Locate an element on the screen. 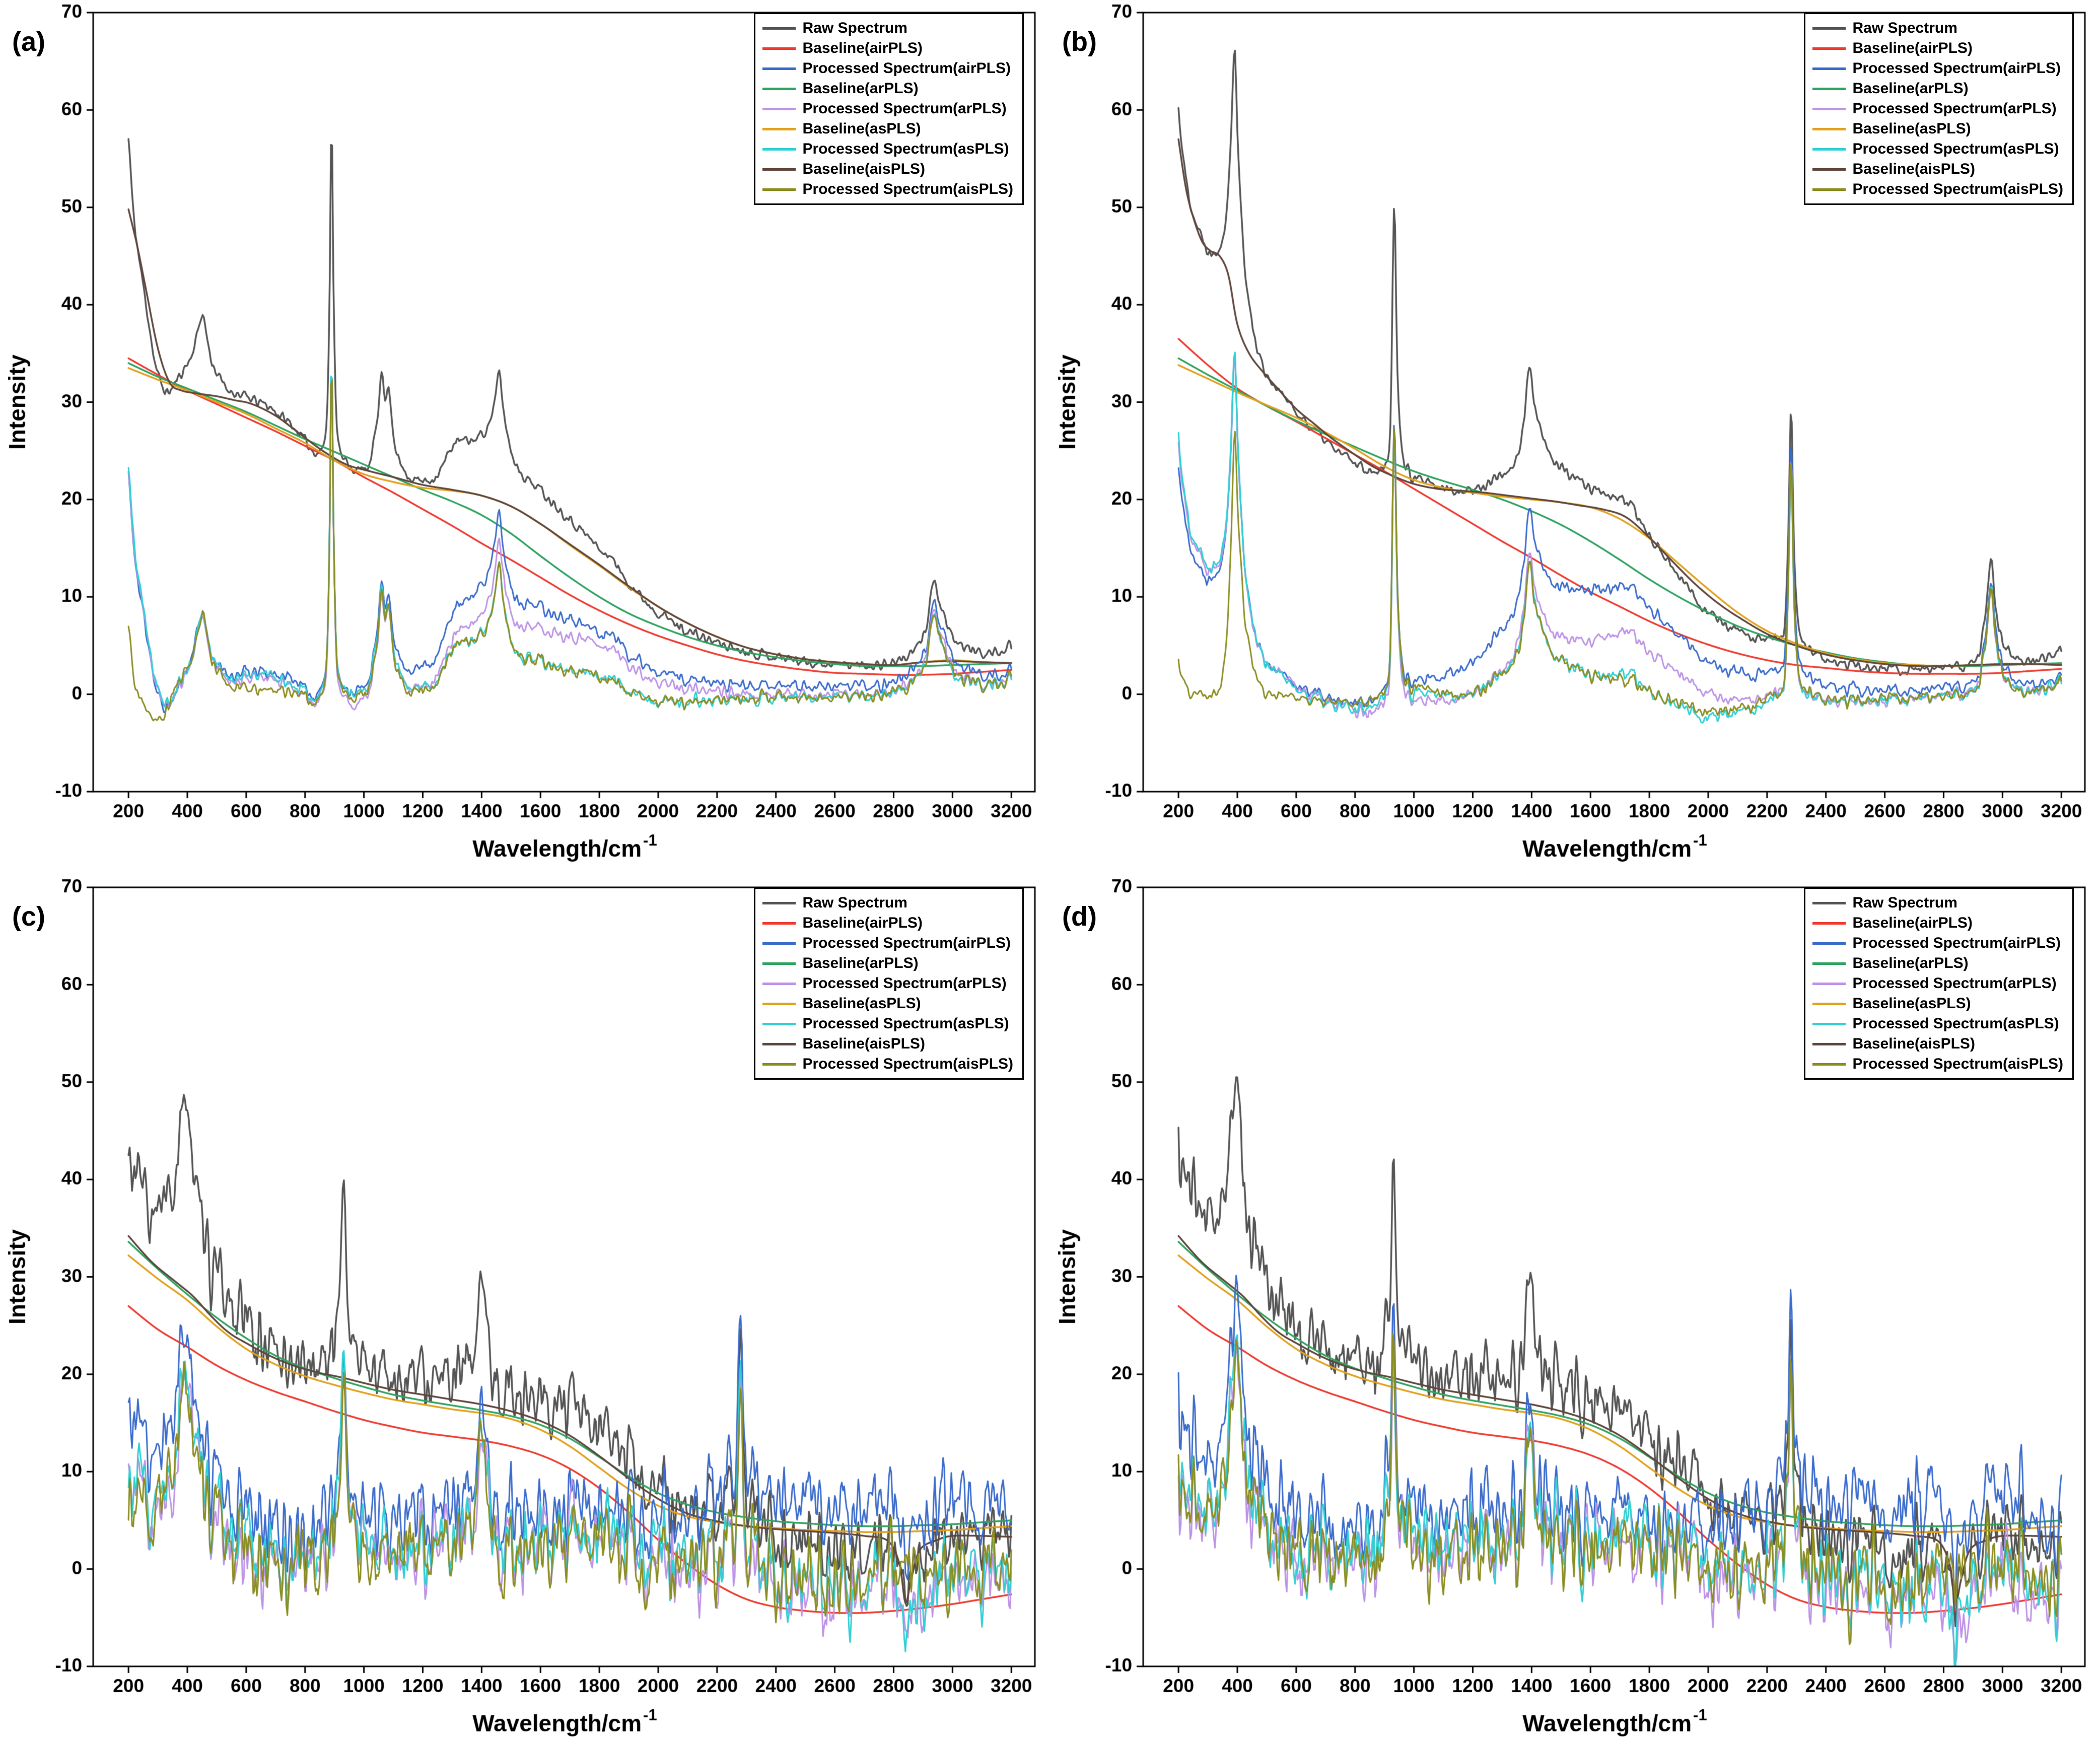 The image size is (2100, 1750). panel-label-c: (c) is located at coordinates (28, 916).